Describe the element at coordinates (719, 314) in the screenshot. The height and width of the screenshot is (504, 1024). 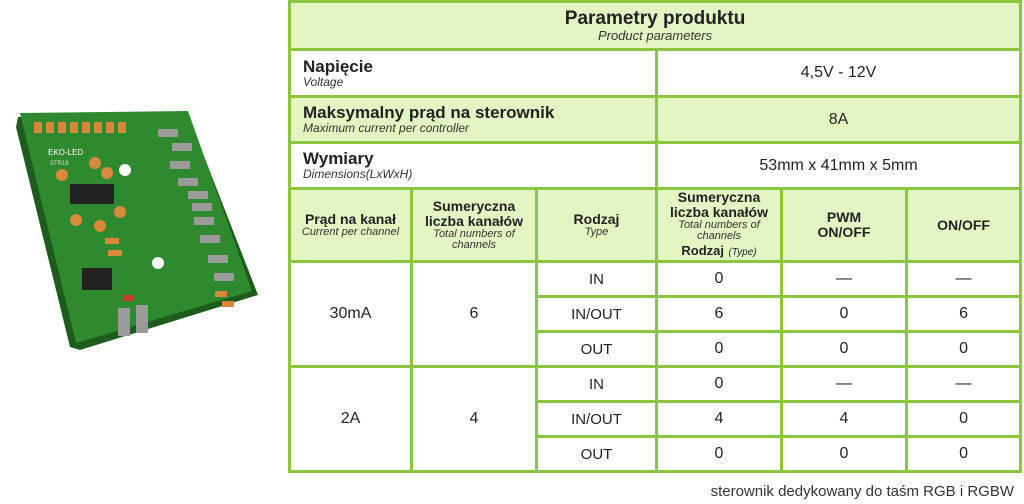
I see `count-cell: 6` at that location.